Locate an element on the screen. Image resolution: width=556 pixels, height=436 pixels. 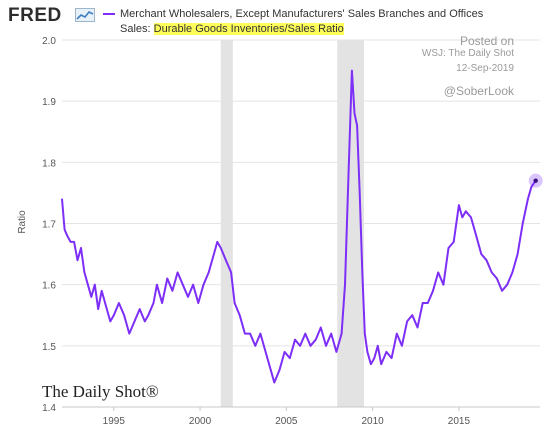
x-tick-label: 2000 is located at coordinates (200, 421).